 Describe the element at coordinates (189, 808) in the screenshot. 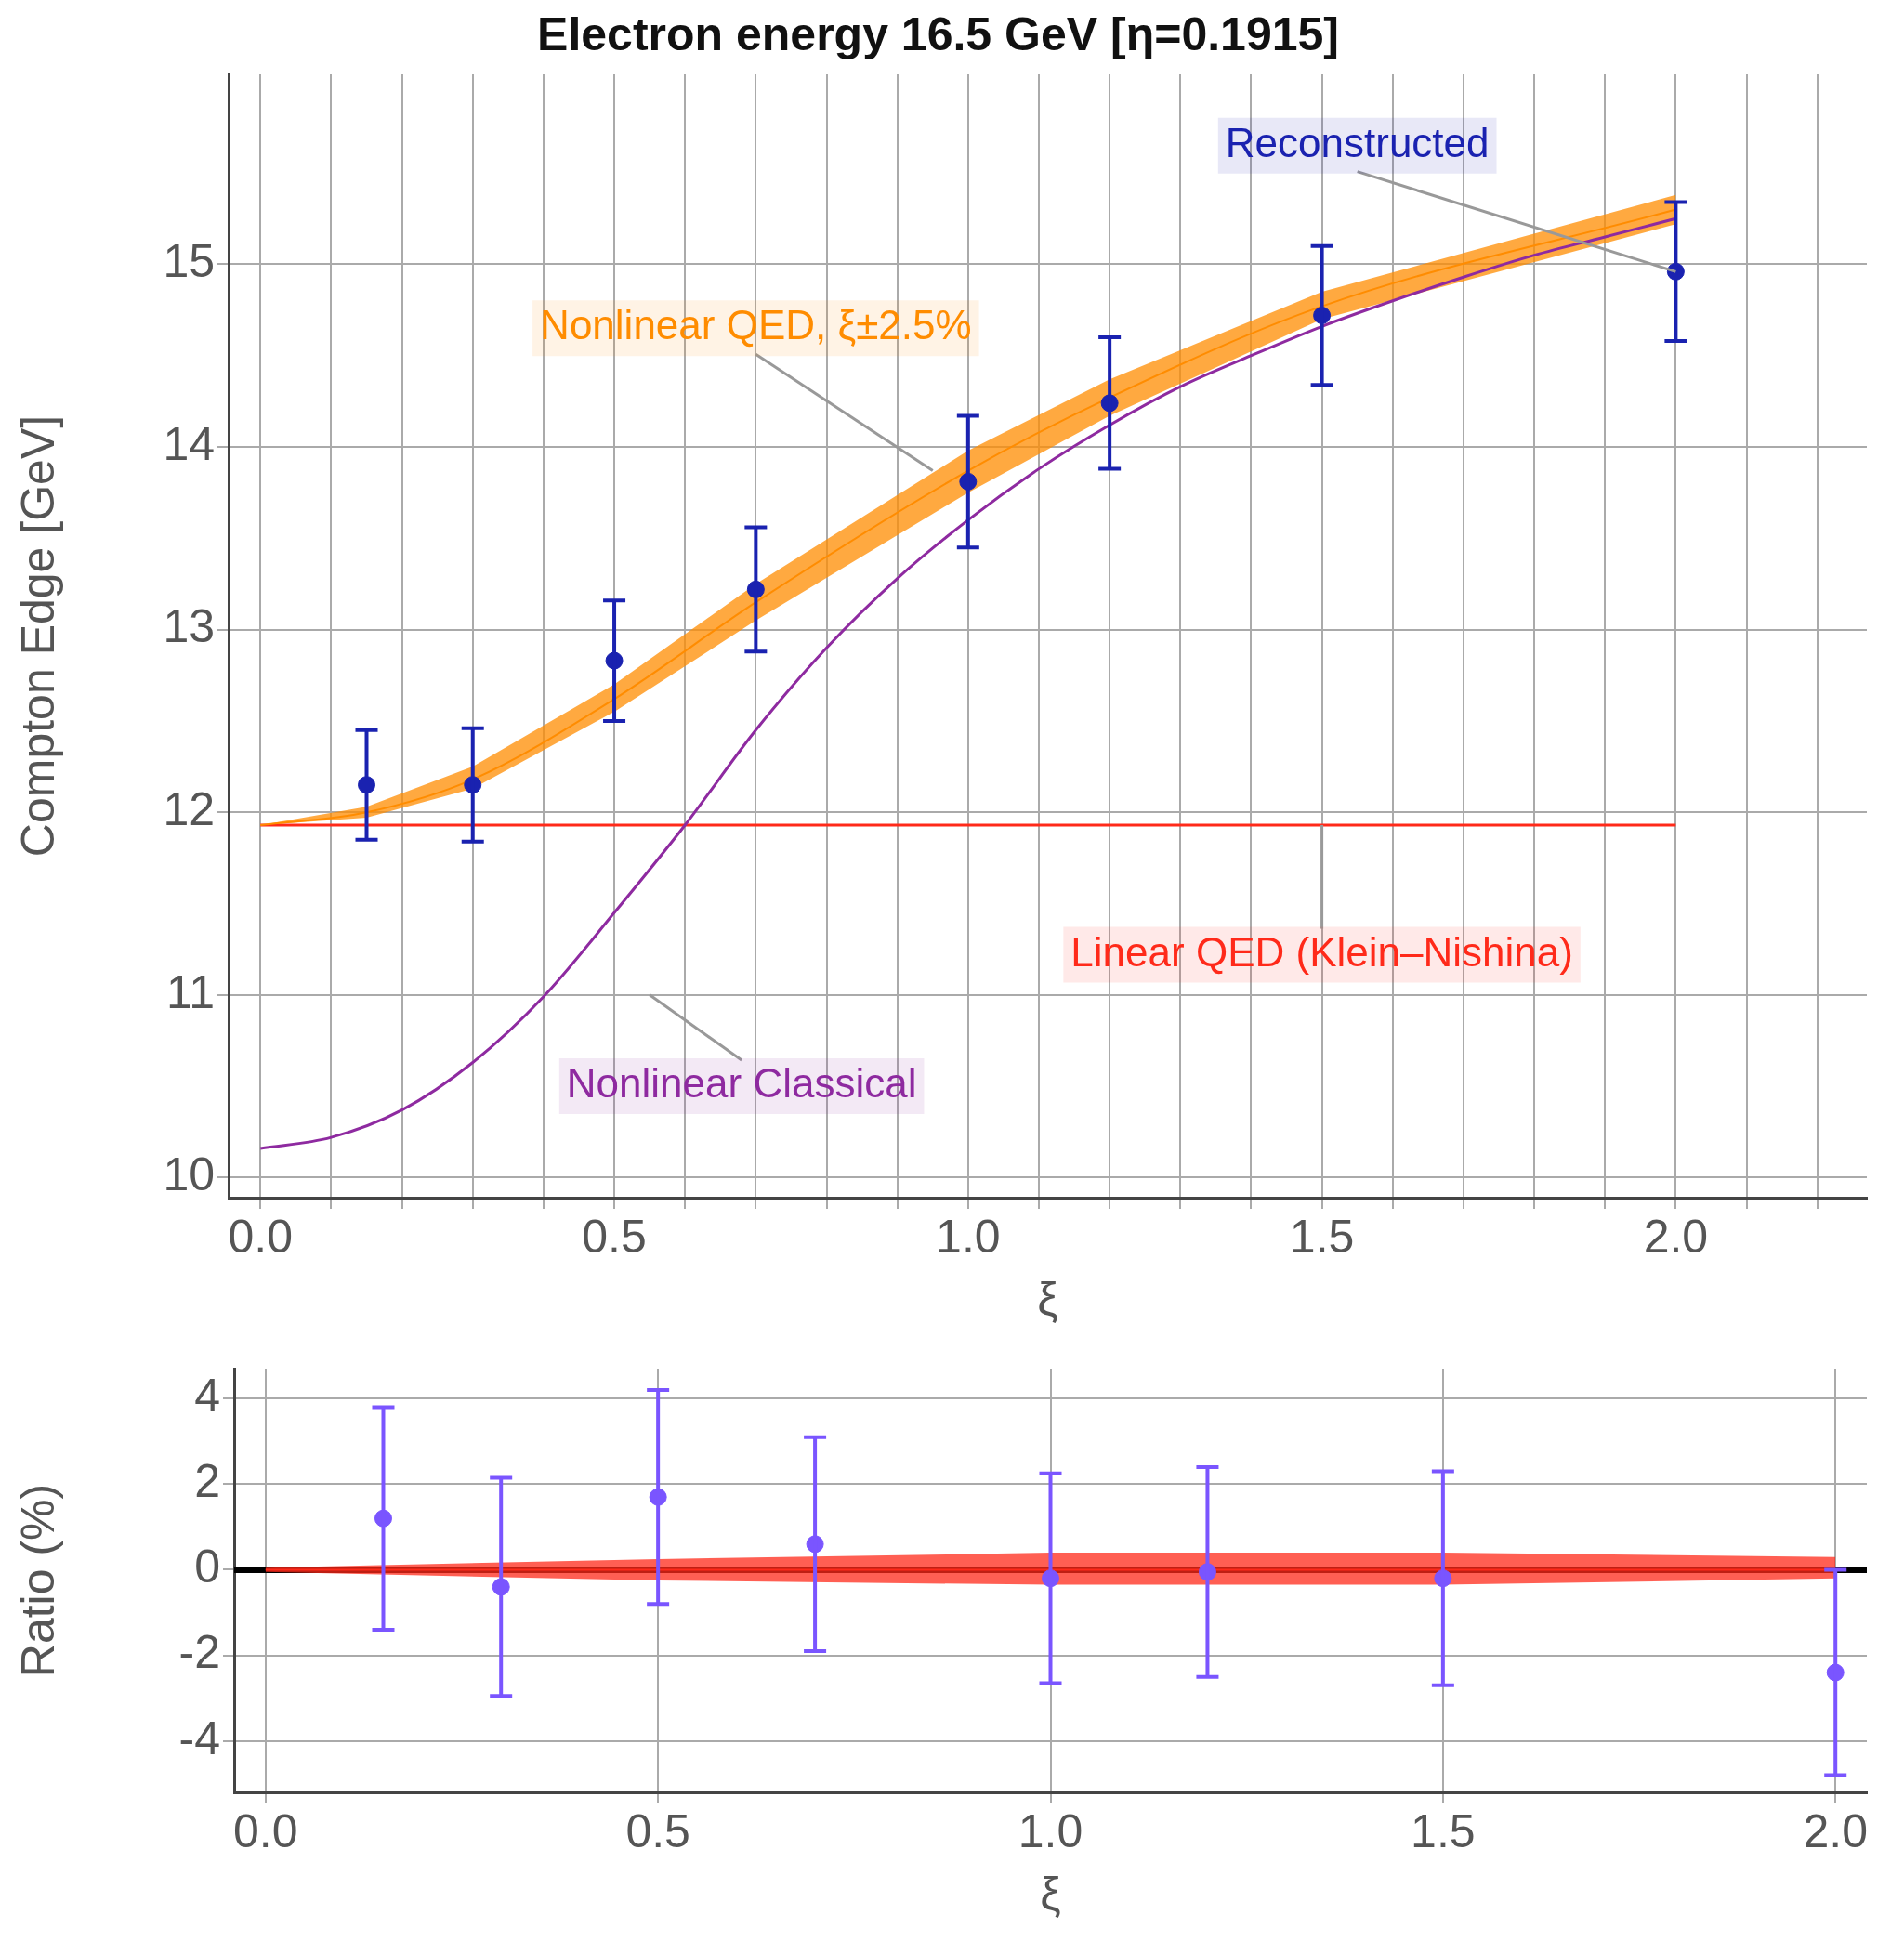

I see `y-tick-label: 12` at that location.